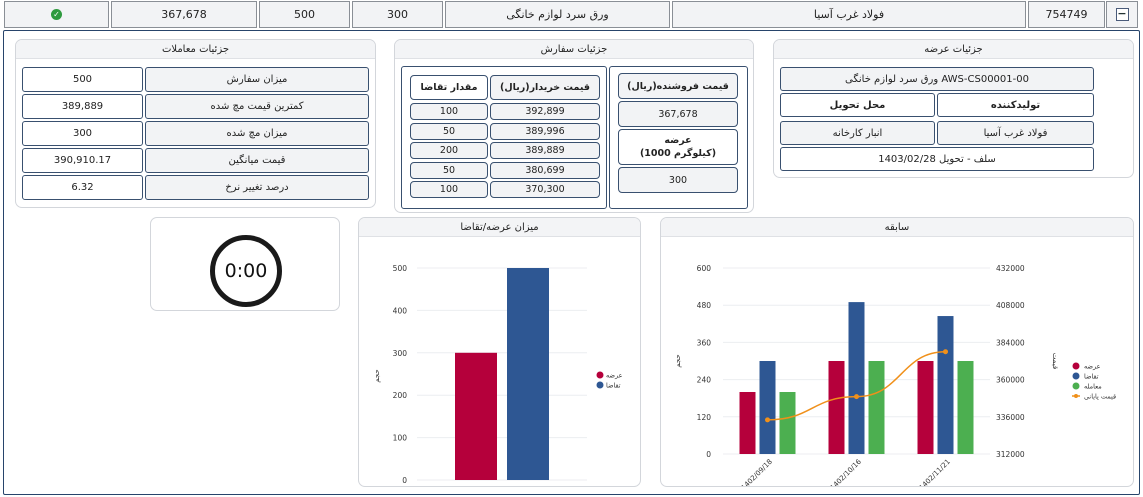 The height and width of the screenshot is (497, 1143). What do you see at coordinates (257, 79) in the screenshot?
I see `trade-label-1: میزان سفارش` at bounding box center [257, 79].